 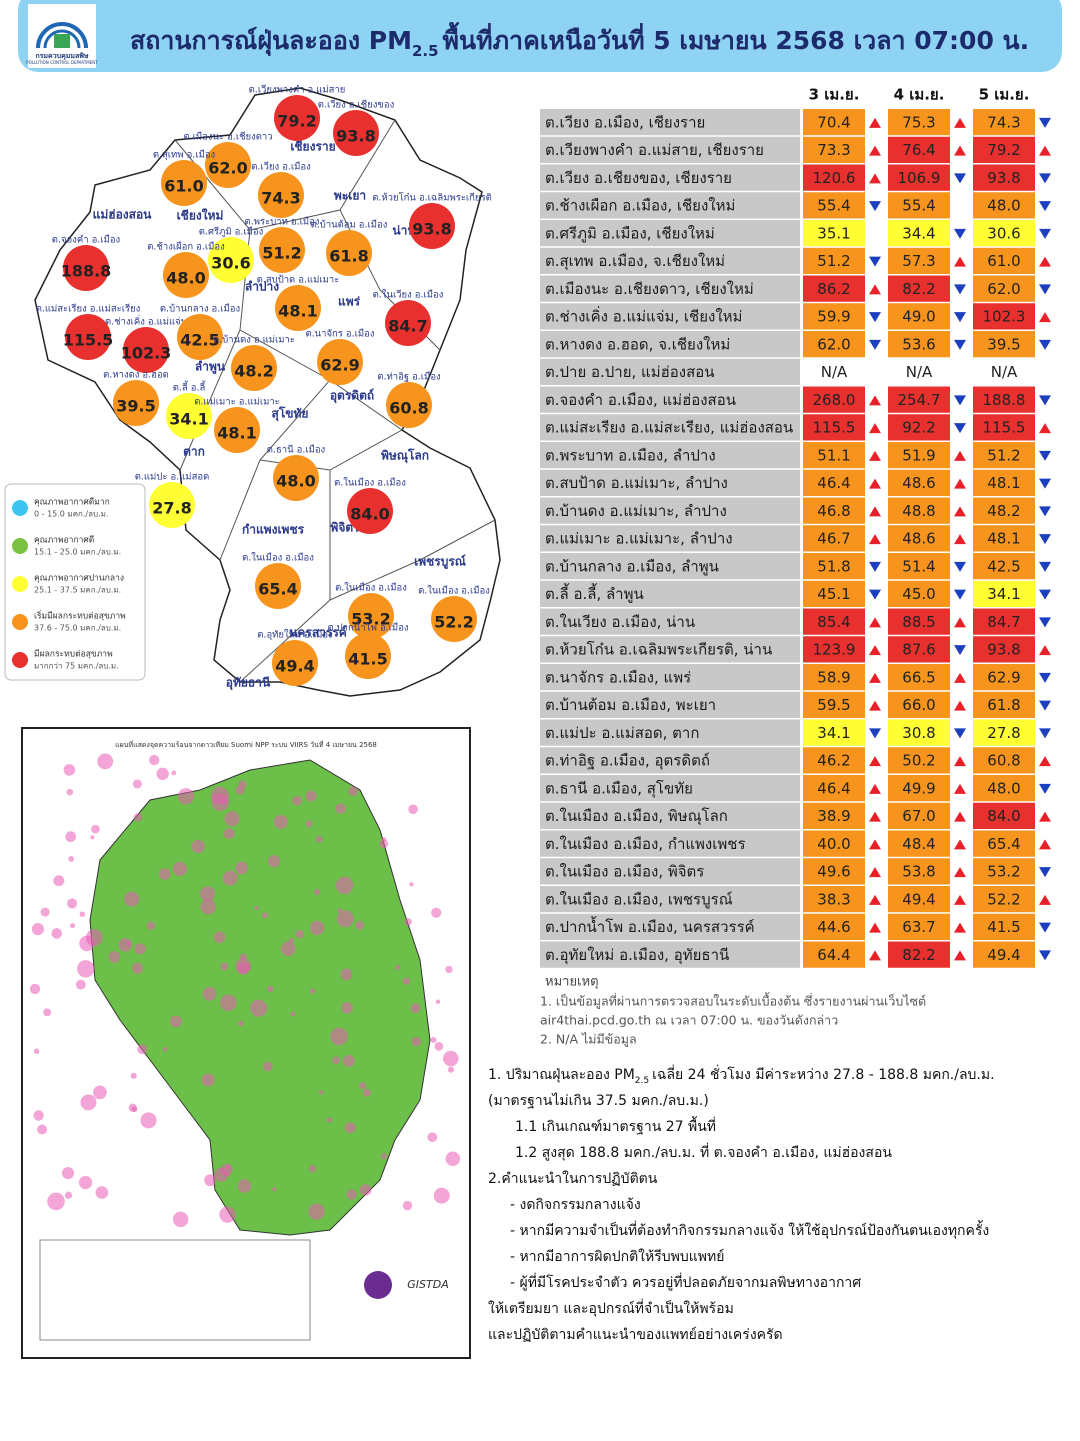 What do you see at coordinates (918, 705) in the screenshot?
I see `cell-value: 66.0` at bounding box center [918, 705].